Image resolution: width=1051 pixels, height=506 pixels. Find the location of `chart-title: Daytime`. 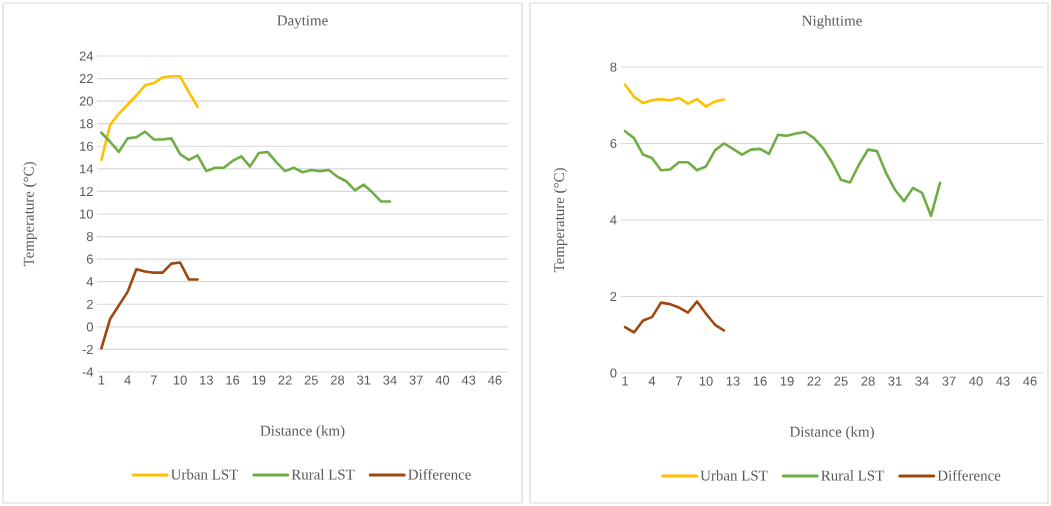

chart-title: Daytime is located at coordinates (302, 22).